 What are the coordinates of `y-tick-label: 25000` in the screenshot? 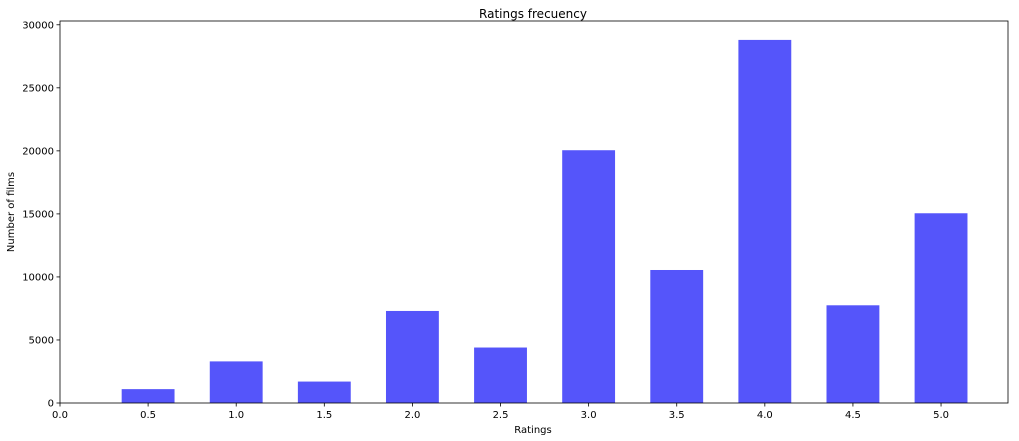 It's located at (38, 88).